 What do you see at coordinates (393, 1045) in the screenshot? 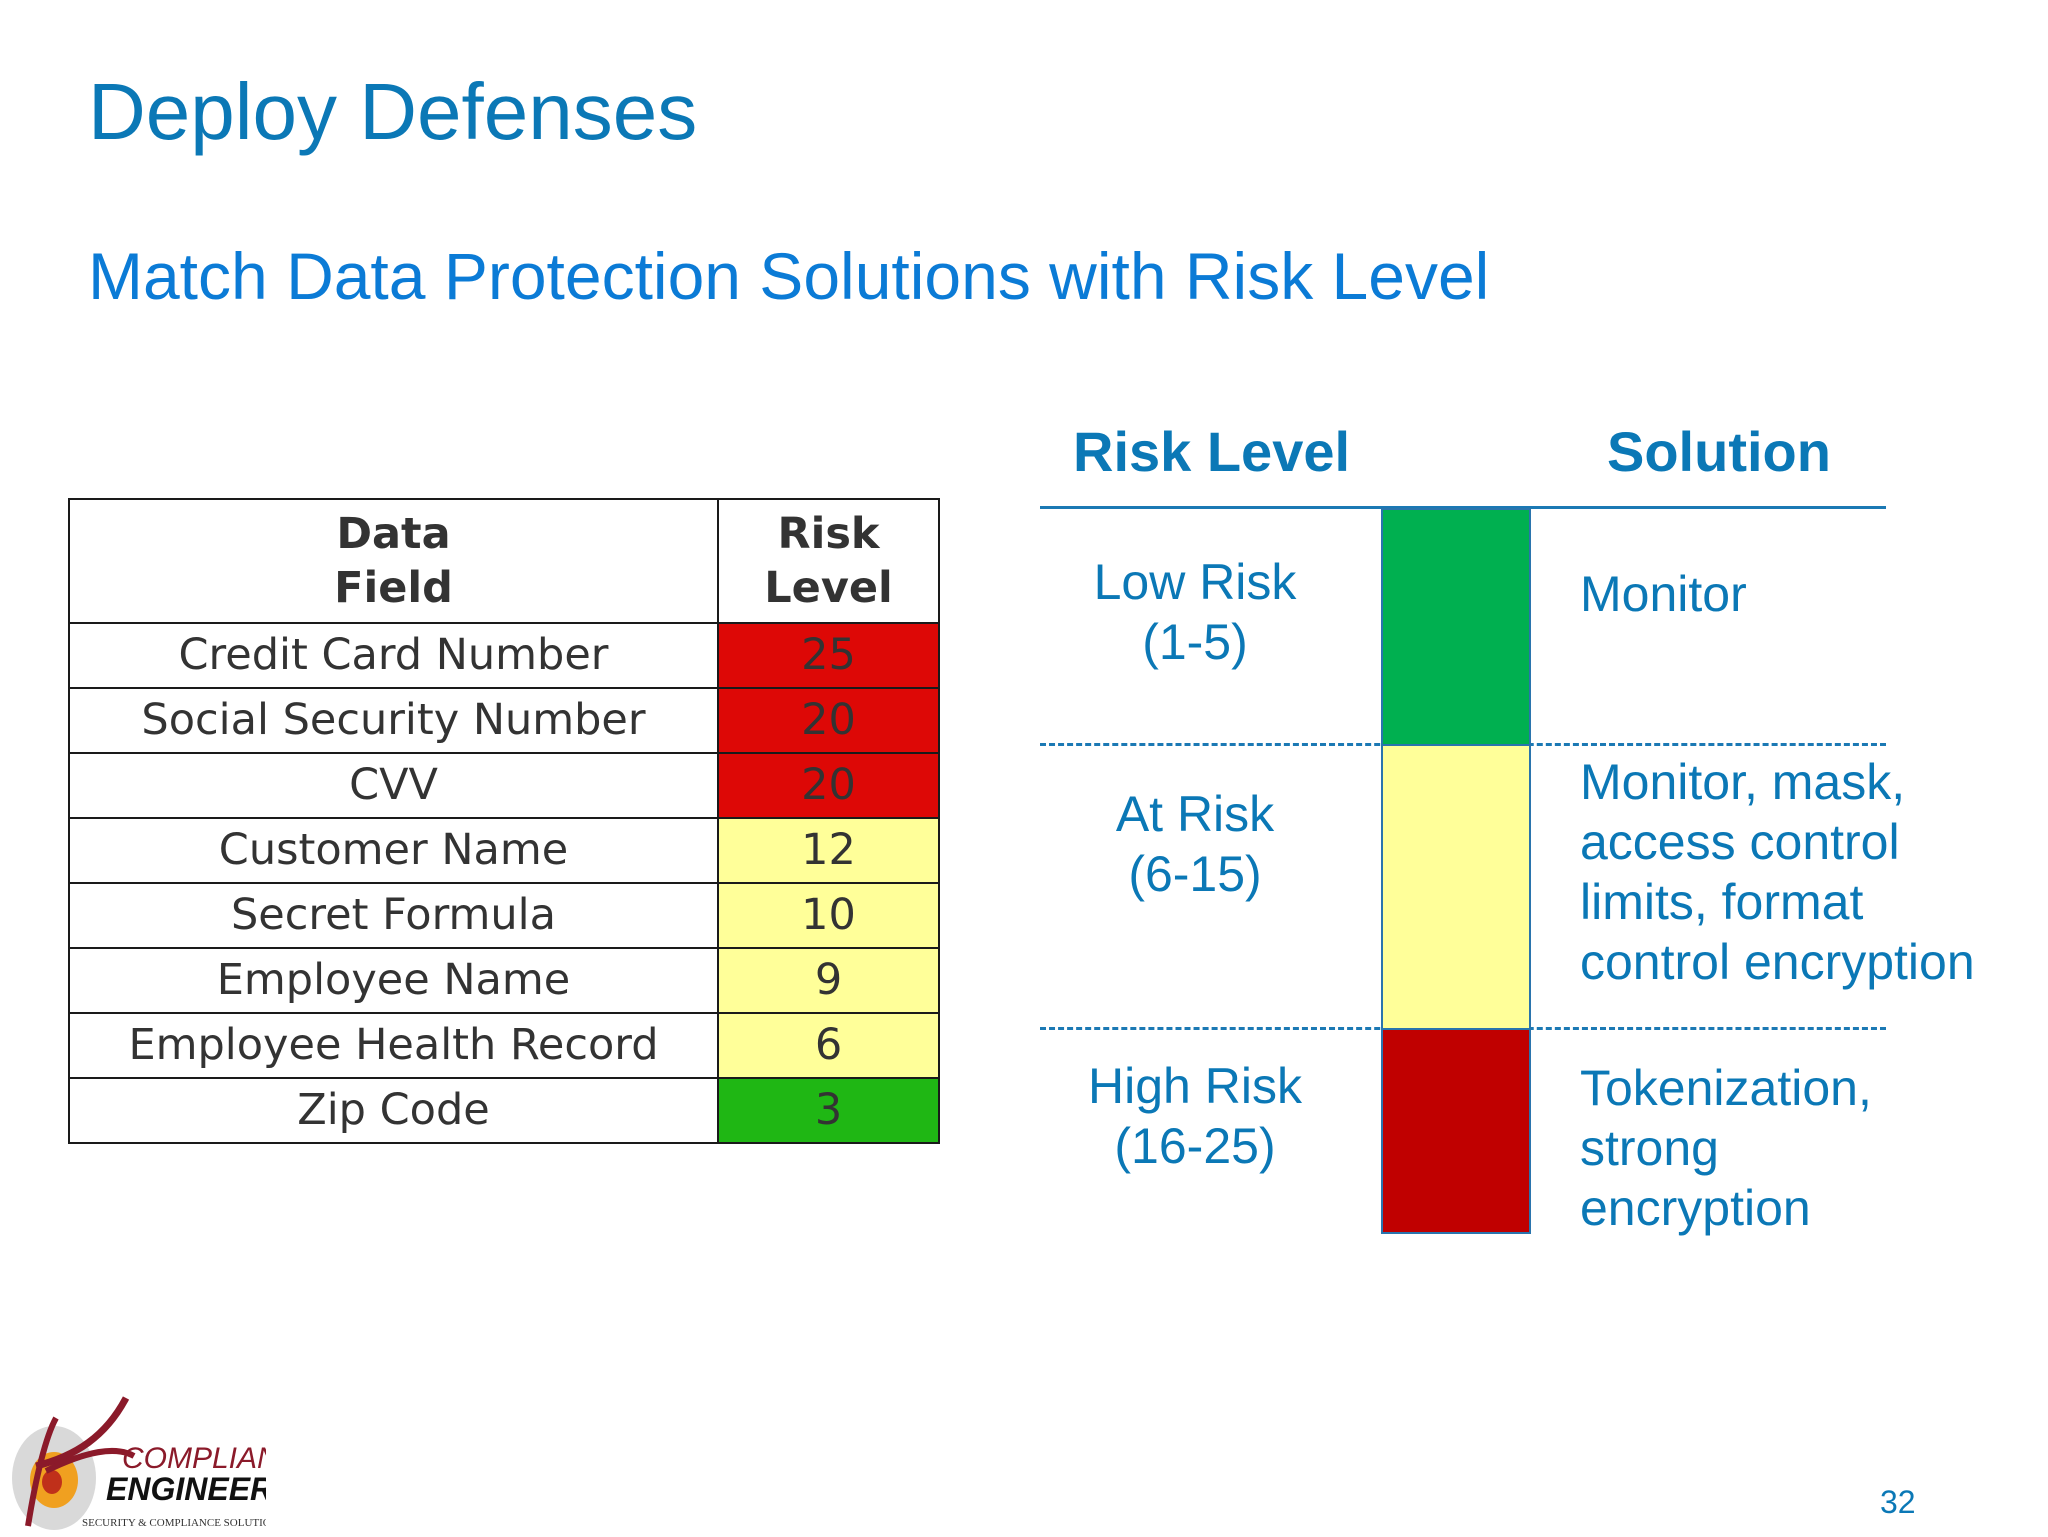
I see `field-cell: Employee Health Record` at bounding box center [393, 1045].